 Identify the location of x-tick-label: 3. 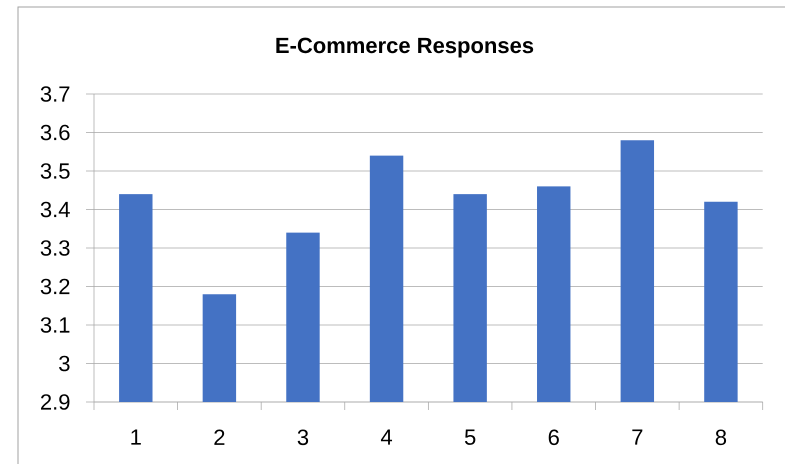
(303, 438).